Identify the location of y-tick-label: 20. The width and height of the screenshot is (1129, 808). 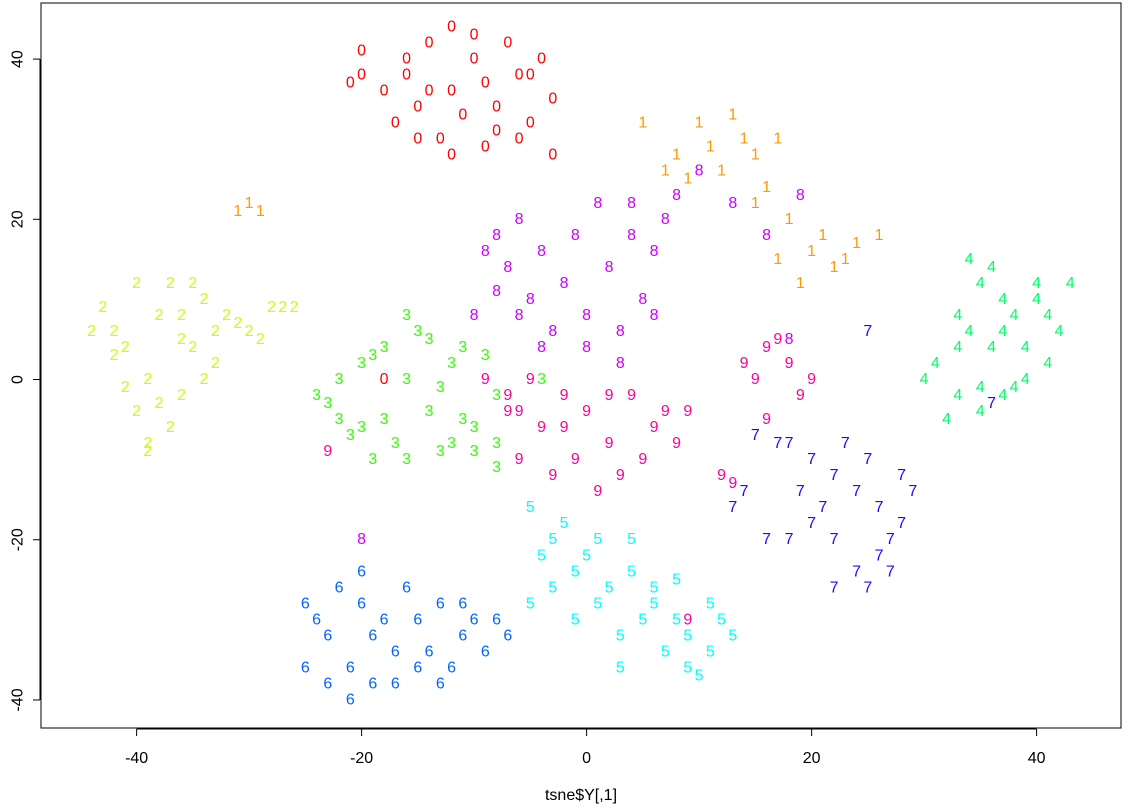
(18, 219).